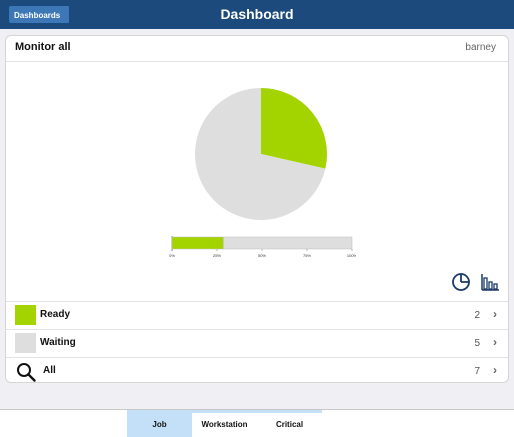  Describe the element at coordinates (257, 369) in the screenshot. I see `list-item-all: All 7 ›` at that location.